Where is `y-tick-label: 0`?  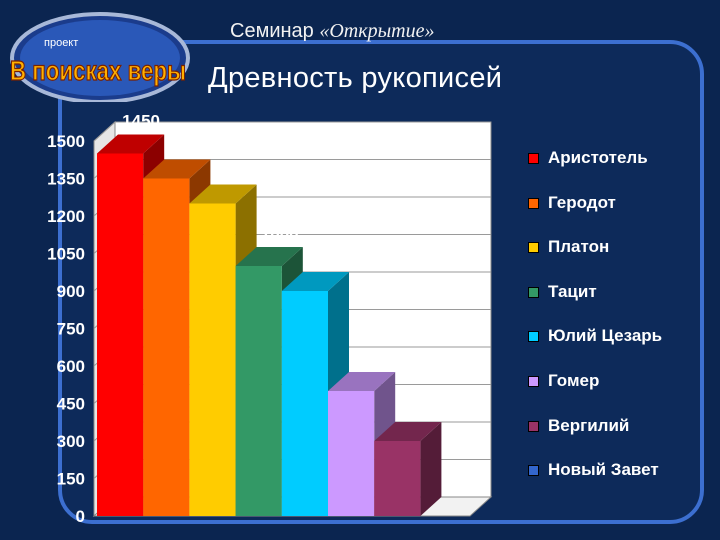 y-tick-label: 0 is located at coordinates (80, 516).